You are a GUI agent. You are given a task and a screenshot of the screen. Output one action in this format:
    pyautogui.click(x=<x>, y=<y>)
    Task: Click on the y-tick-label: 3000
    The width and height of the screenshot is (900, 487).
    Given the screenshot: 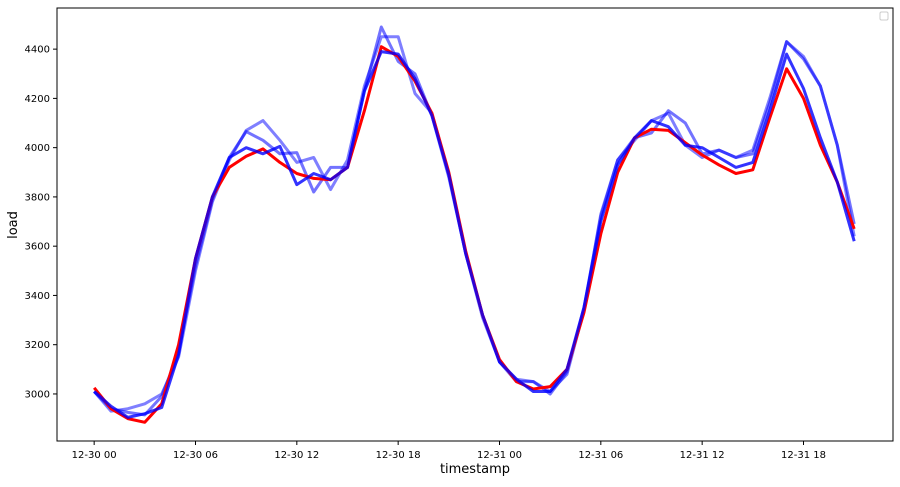 What is the action you would take?
    pyautogui.click(x=37, y=394)
    